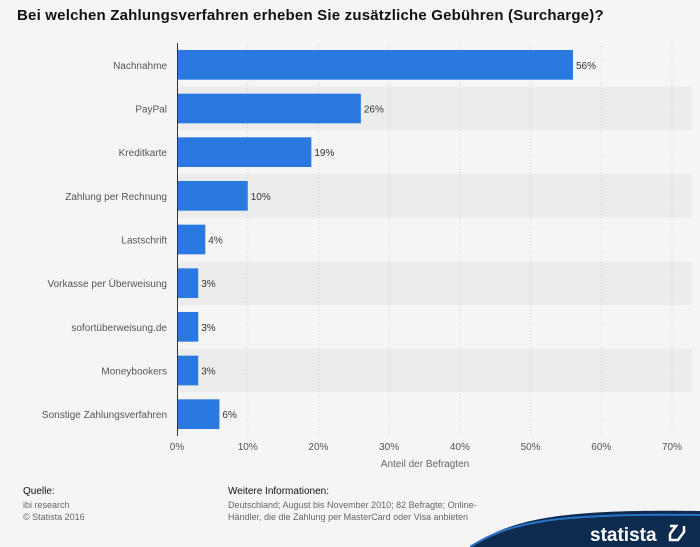 The image size is (700, 547). I want to click on x-tick-label: 70%, so click(672, 447).